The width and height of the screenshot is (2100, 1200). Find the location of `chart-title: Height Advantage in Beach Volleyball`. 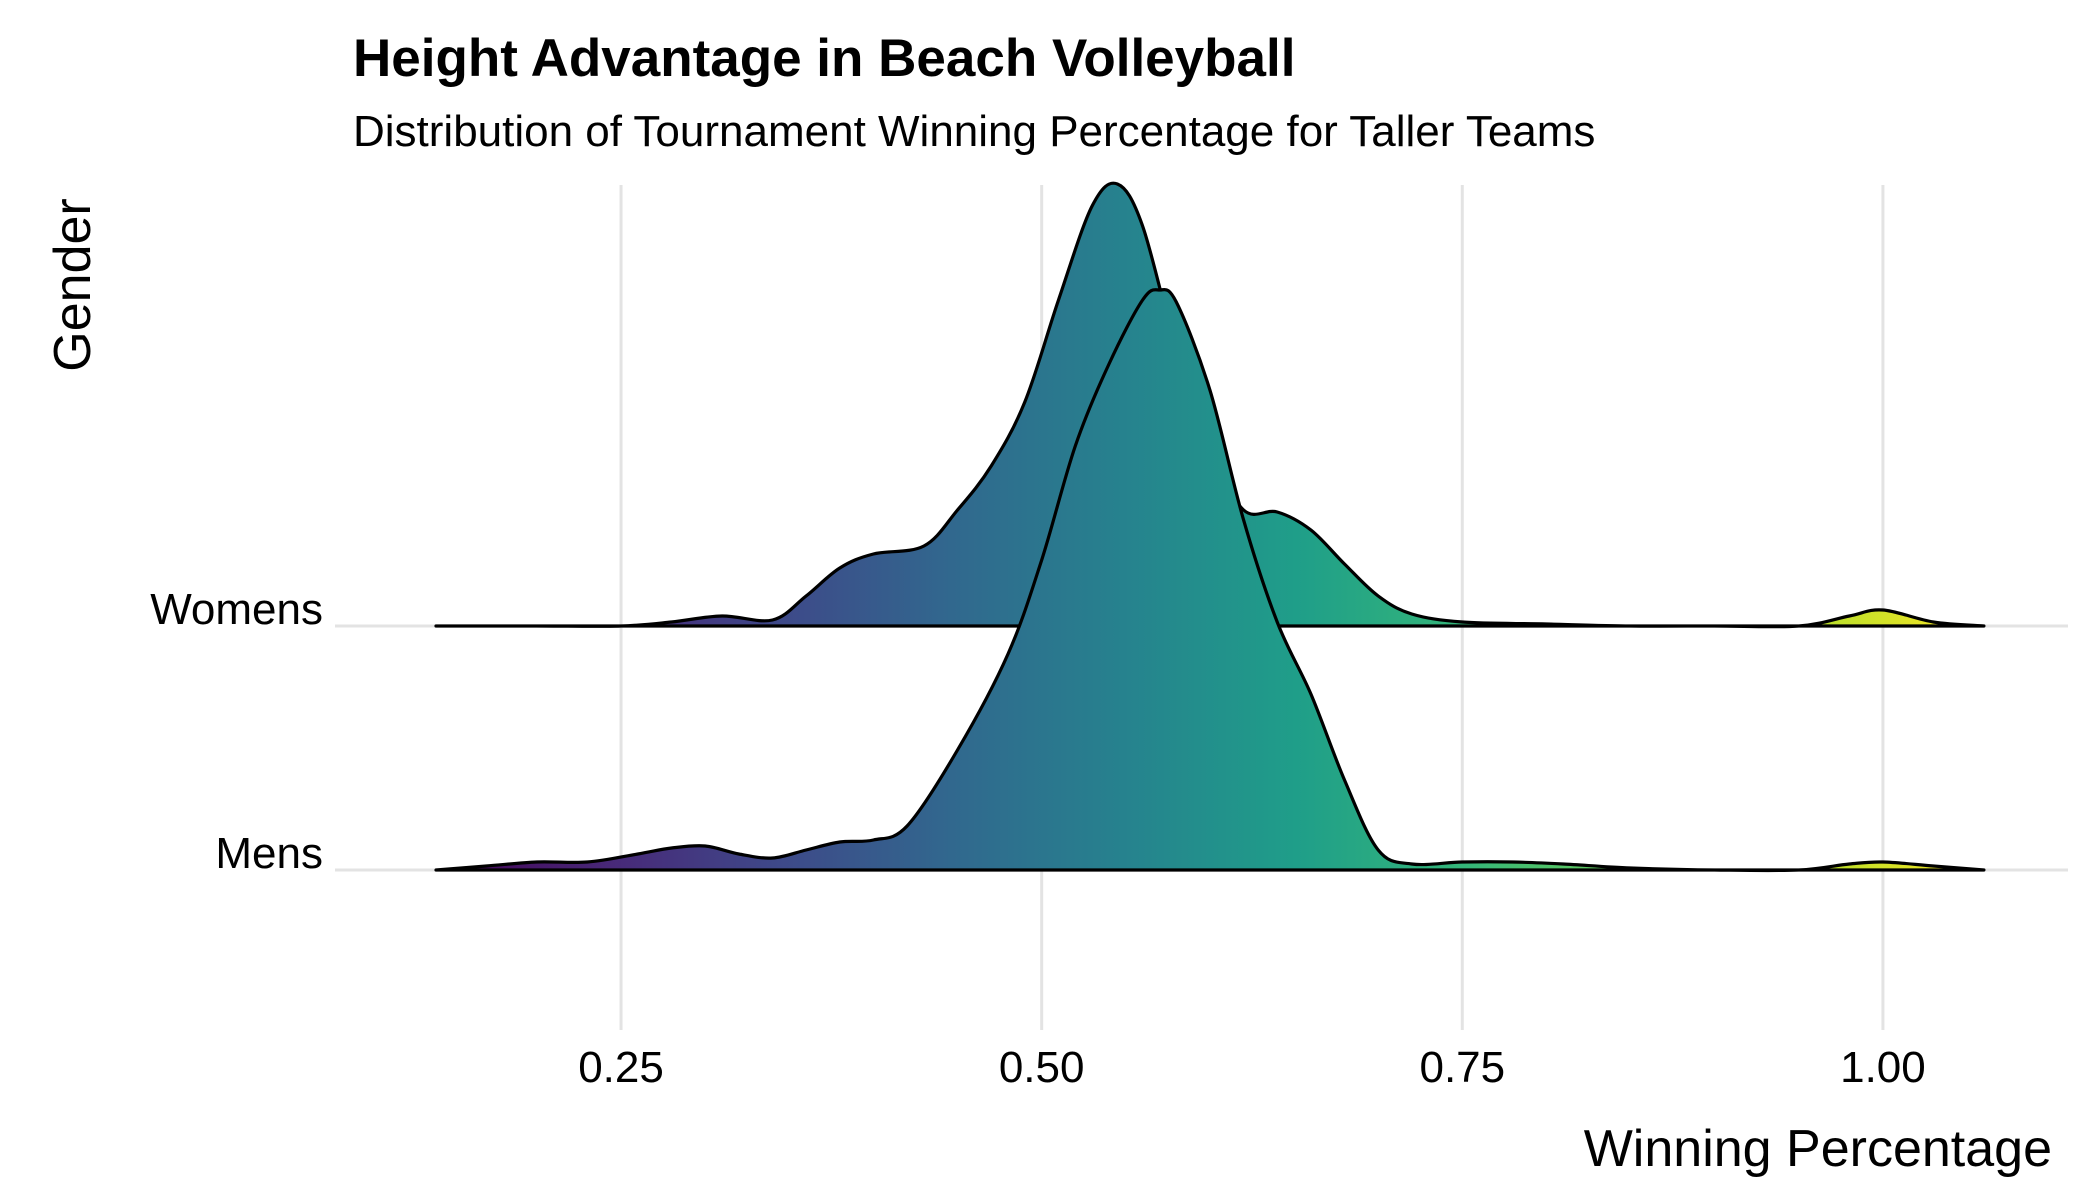

chart-title: Height Advantage in Beach Volleyball is located at coordinates (824, 58).